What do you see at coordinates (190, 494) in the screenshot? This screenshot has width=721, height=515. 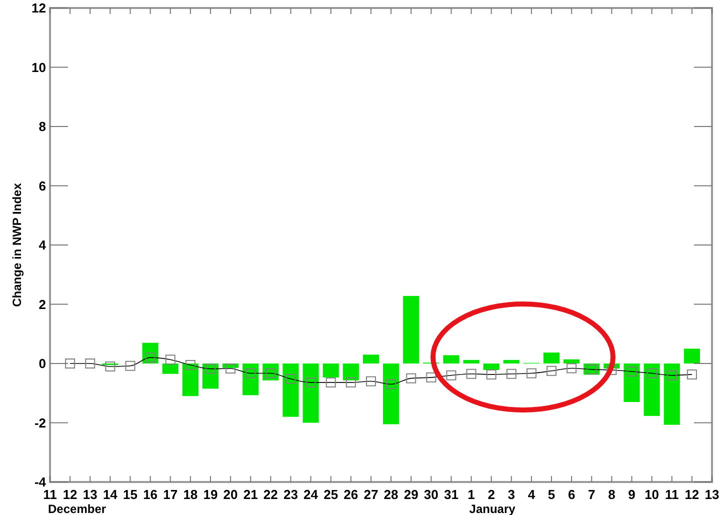 I see `x-tick-label: 18` at bounding box center [190, 494].